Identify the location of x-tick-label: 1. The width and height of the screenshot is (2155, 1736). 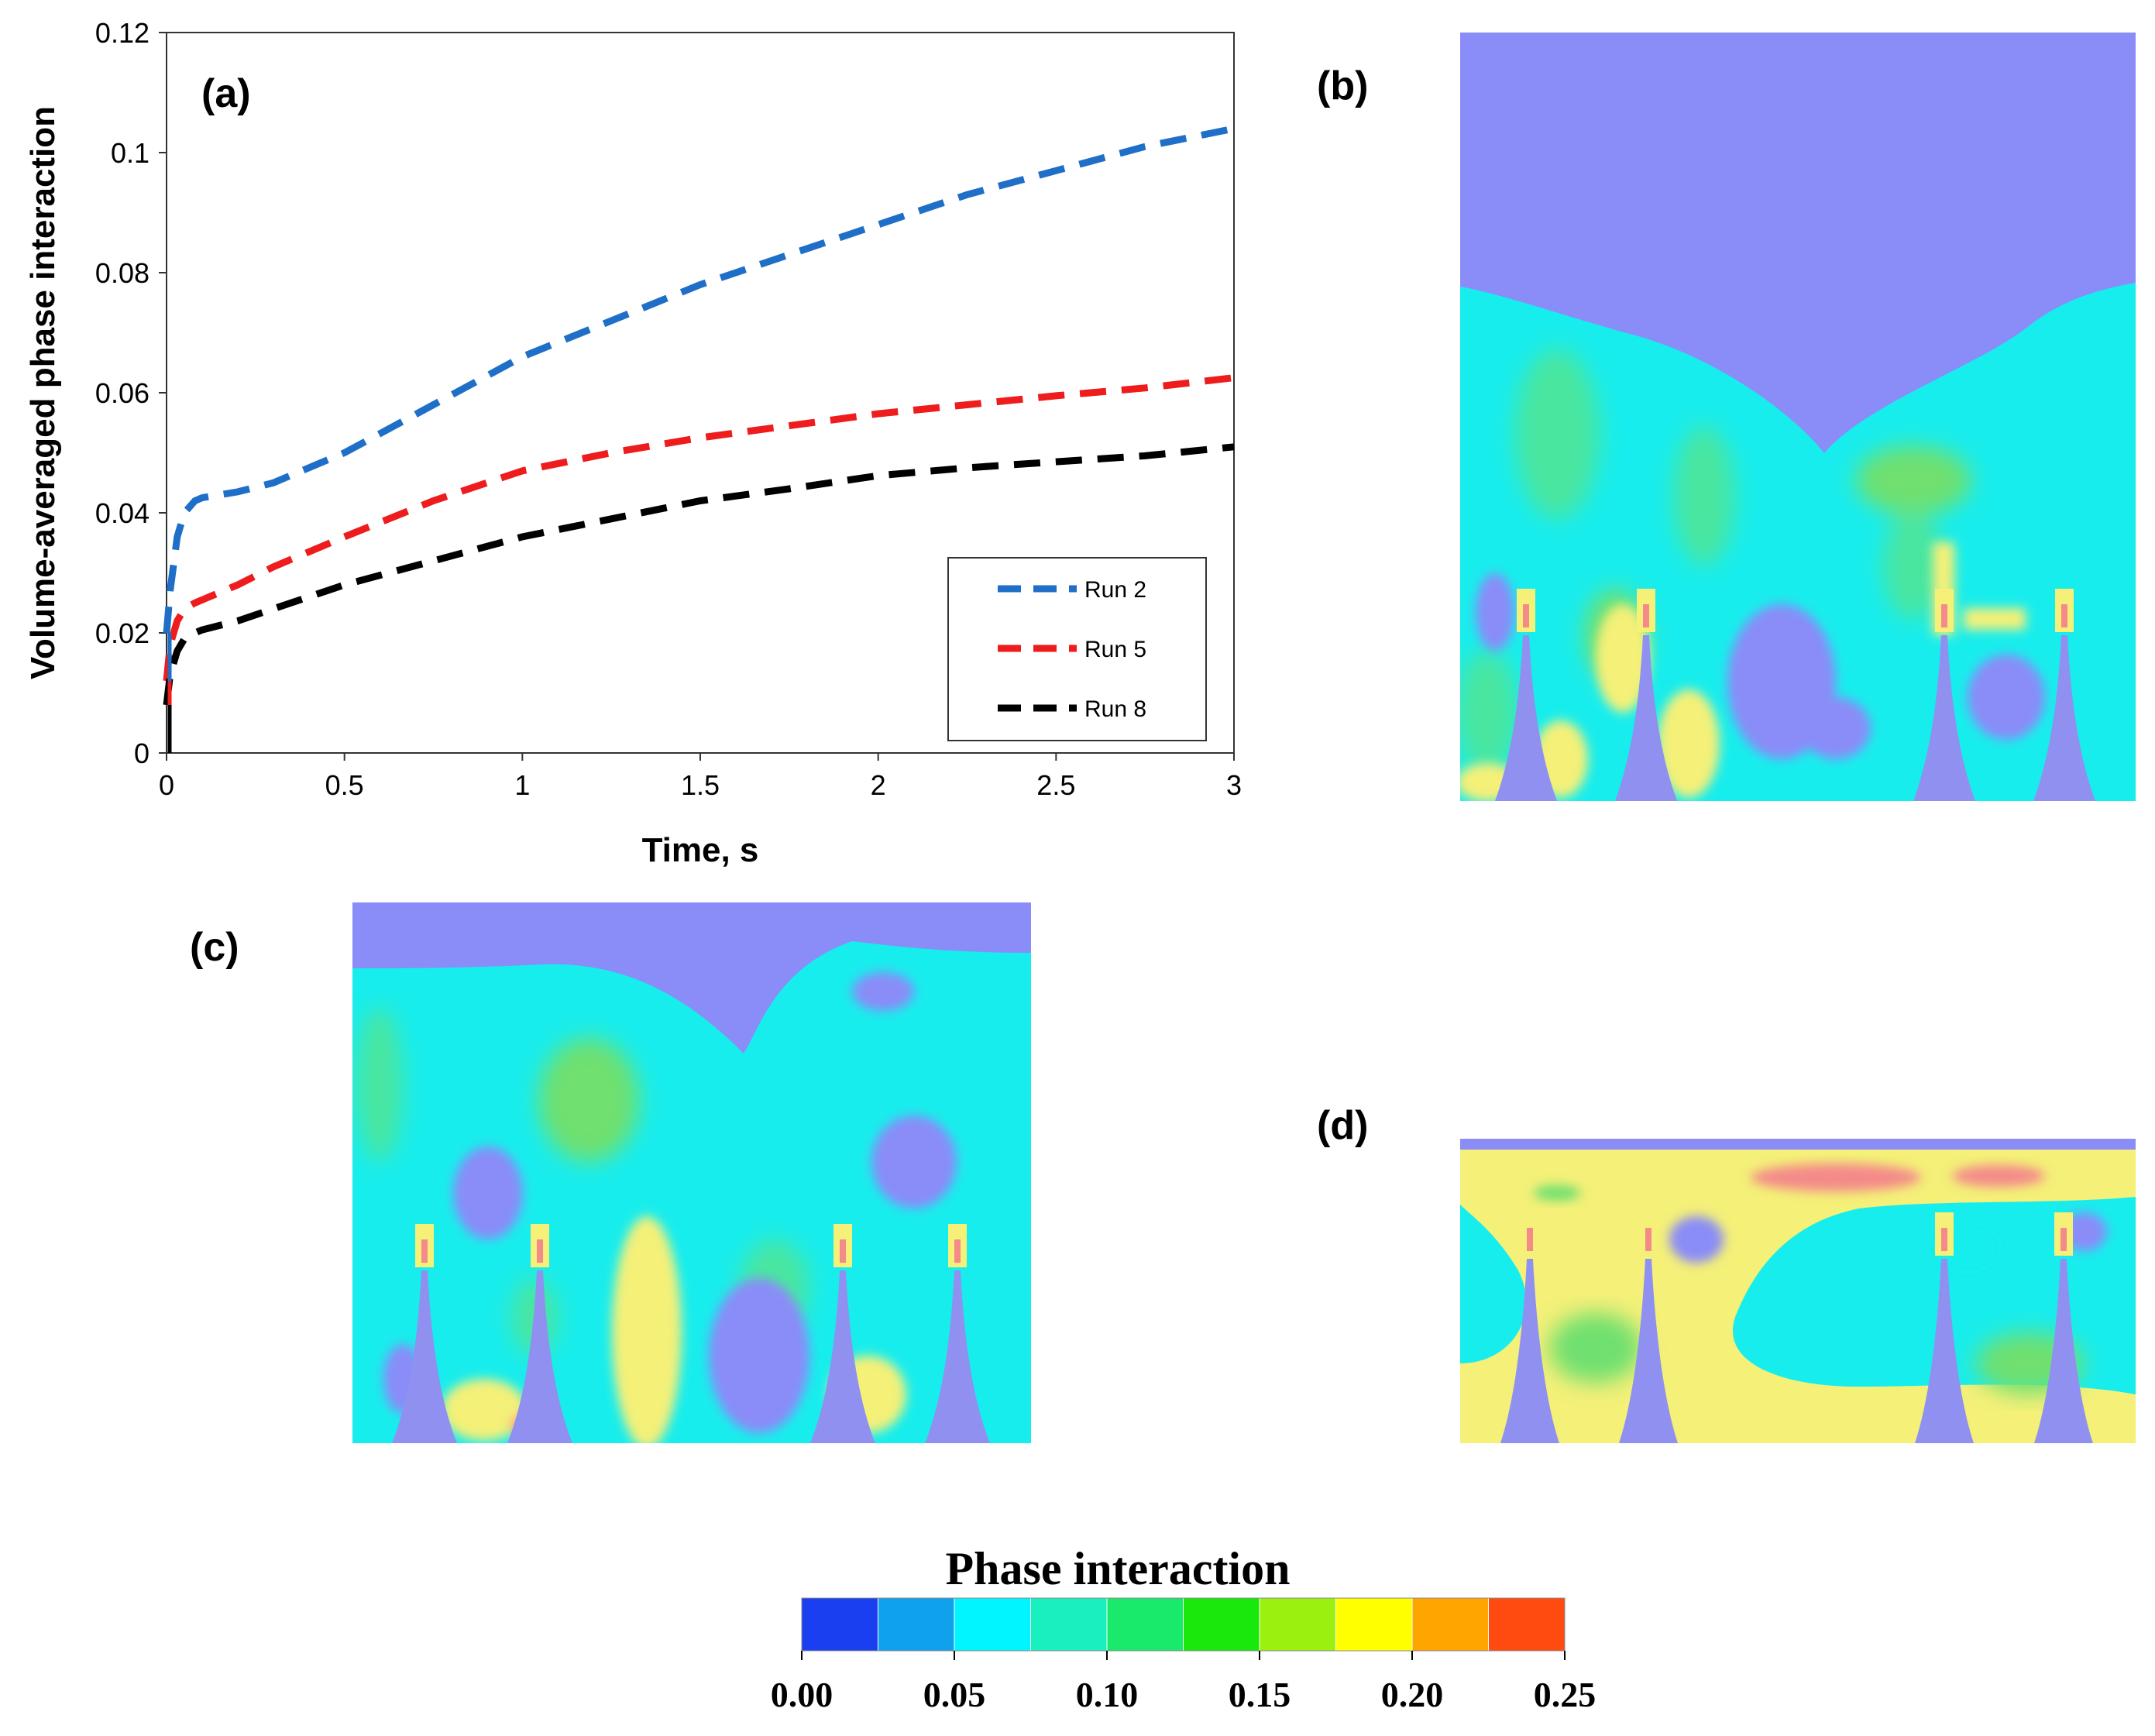
(522, 785).